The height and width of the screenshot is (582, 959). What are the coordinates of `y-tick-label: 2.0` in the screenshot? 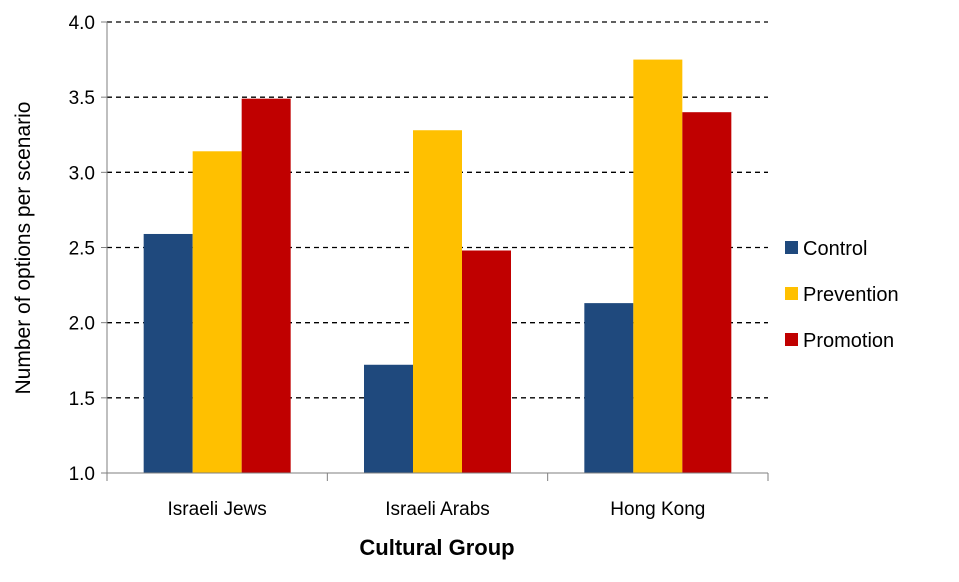 It's located at (82, 324).